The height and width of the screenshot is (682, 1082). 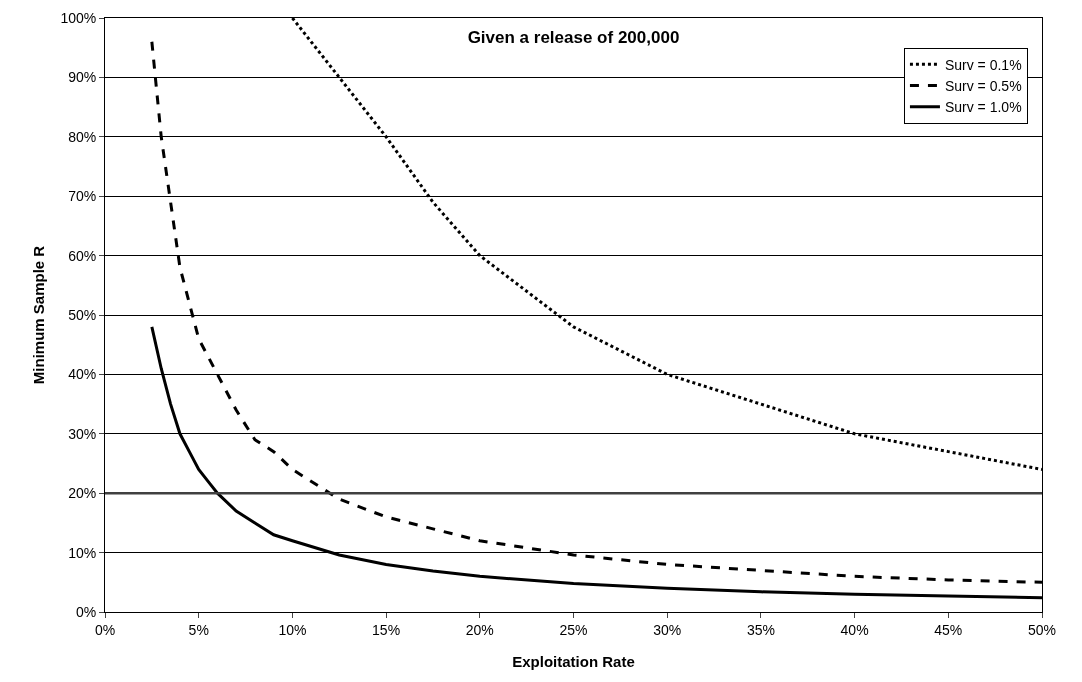 I want to click on y-tick-label: 0%, so click(x=86, y=611).